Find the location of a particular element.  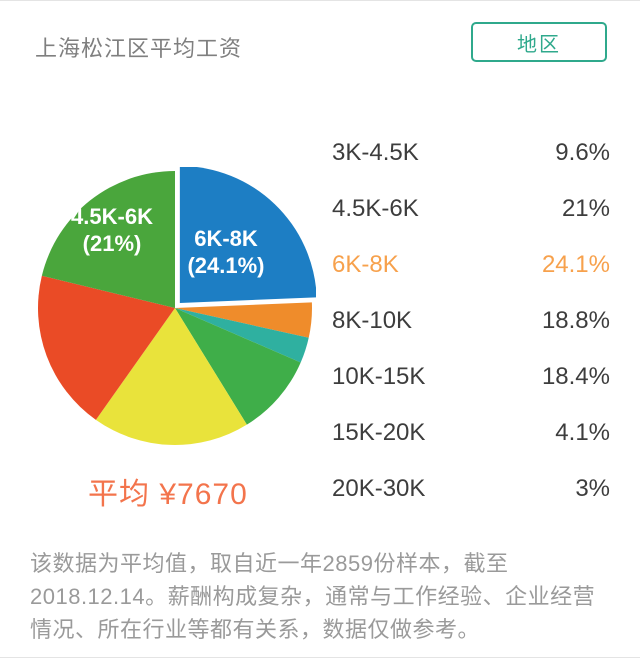

salary-range-label: 15K-20K is located at coordinates (379, 432).